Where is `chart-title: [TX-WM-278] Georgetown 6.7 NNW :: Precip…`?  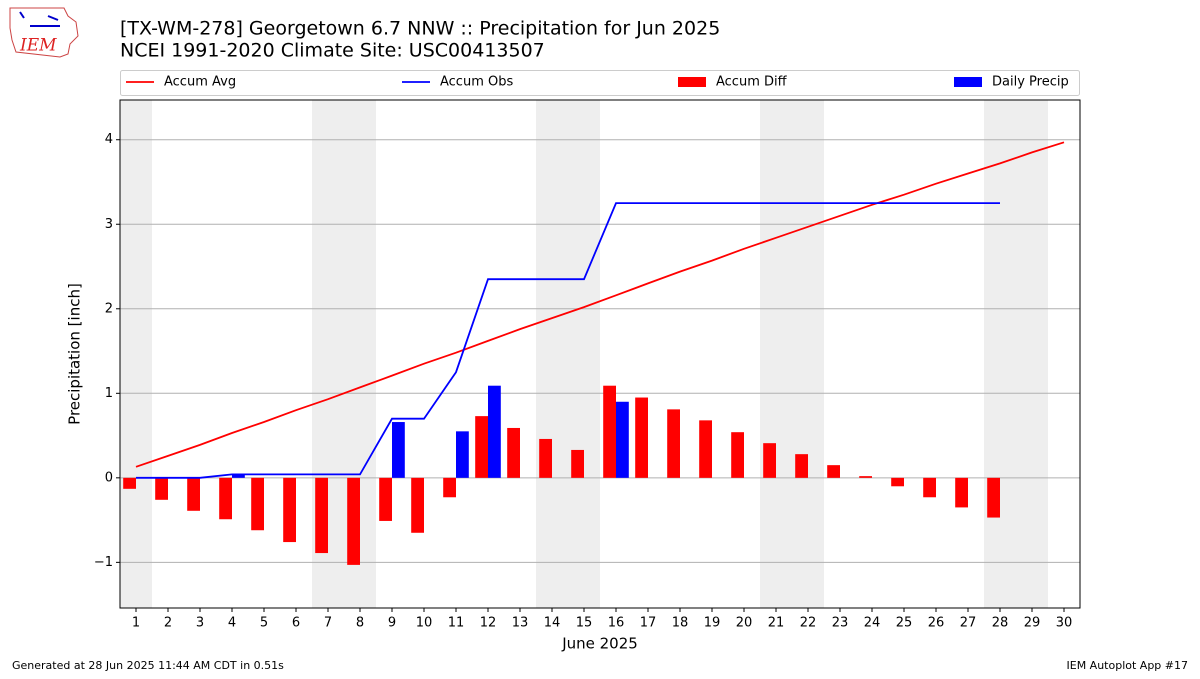 chart-title: [TX-WM-278] Georgetown 6.7 NNW :: Precip… is located at coordinates (420, 29).